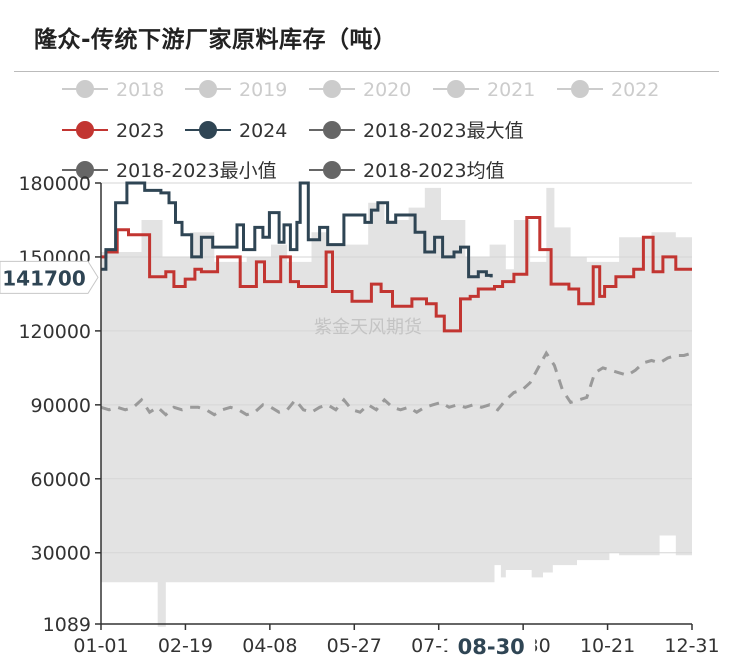 The width and height of the screenshot is (737, 665). Describe the element at coordinates (100, 646) in the screenshot. I see `x-tick-label: 01-01` at that location.